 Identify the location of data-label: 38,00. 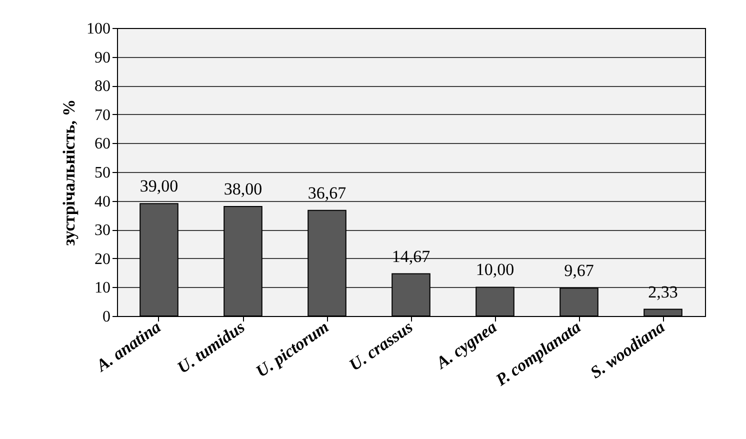
(243, 189).